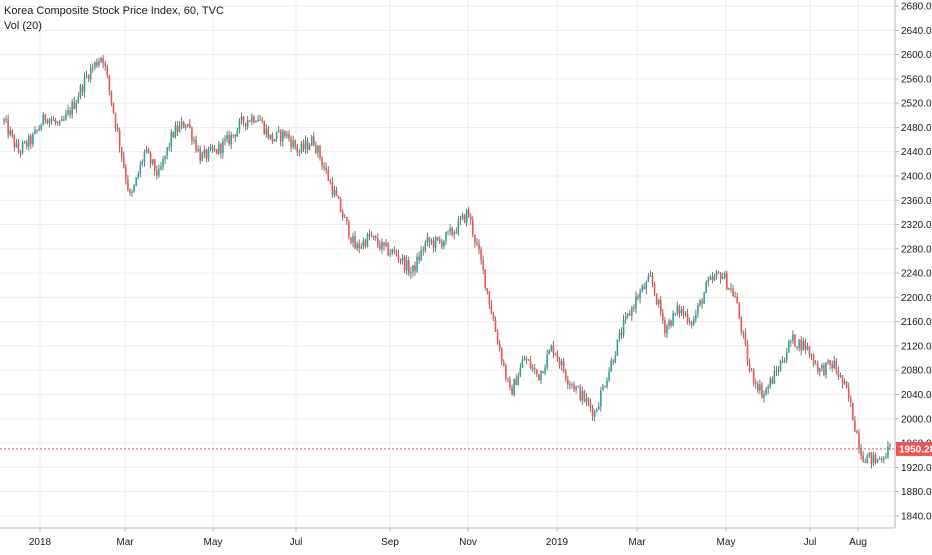 This screenshot has width=932, height=555. Describe the element at coordinates (916, 79) in the screenshot. I see `y-tick-label: 2560.00` at that location.